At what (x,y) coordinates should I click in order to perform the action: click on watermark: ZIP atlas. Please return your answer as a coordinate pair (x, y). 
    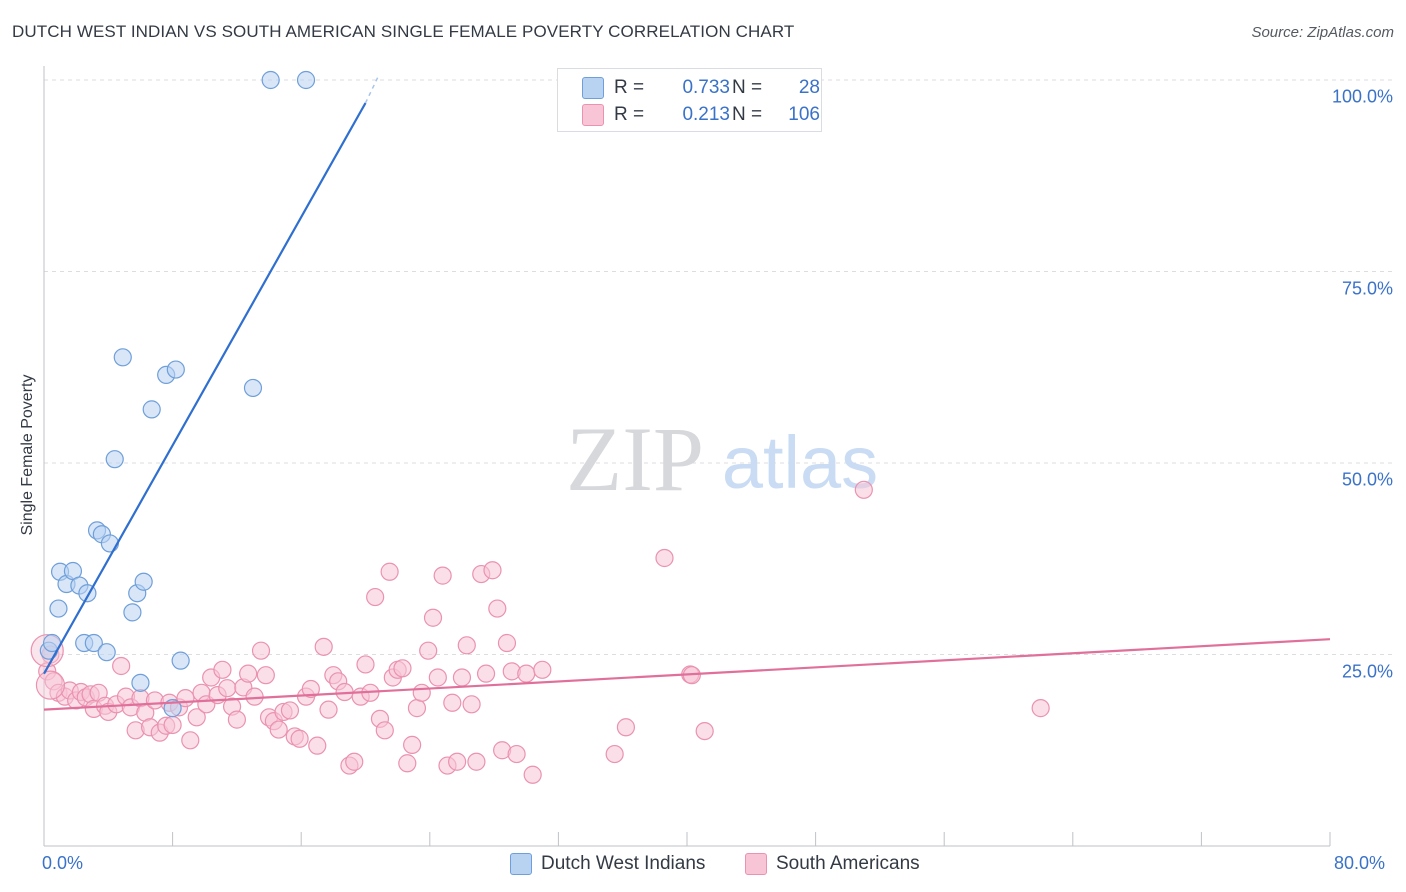
    Looking at the image, I should click on (722, 459).